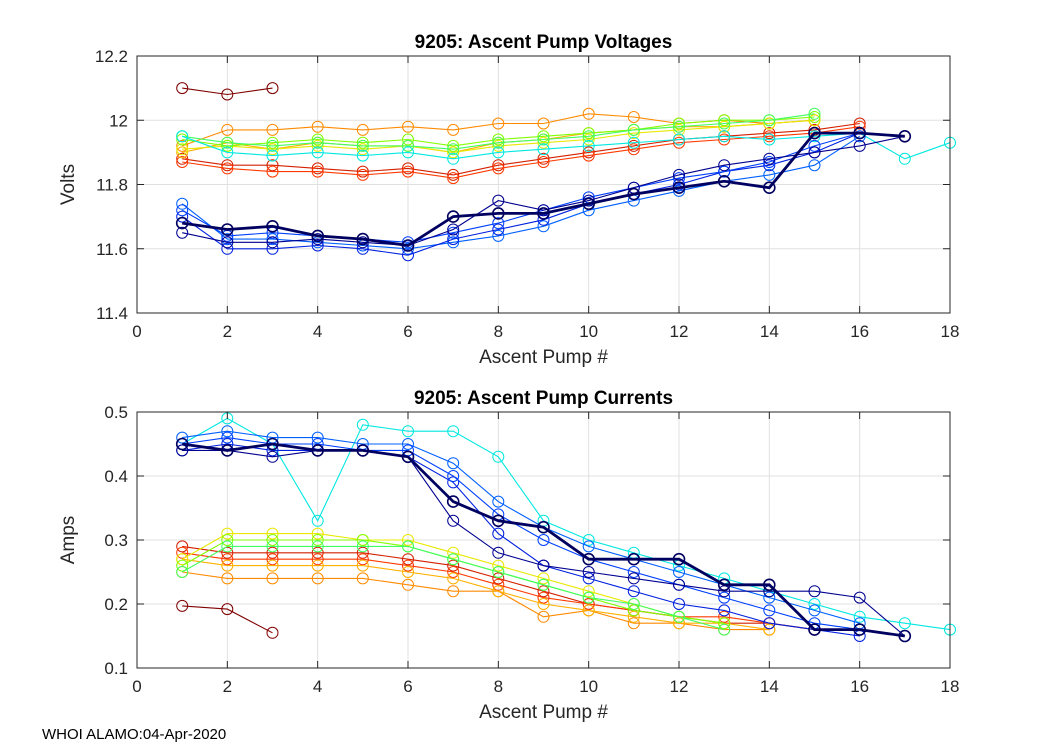 This screenshot has width=1050, height=750. What do you see at coordinates (588, 686) in the screenshot?
I see `x-tick-label: 10` at bounding box center [588, 686].